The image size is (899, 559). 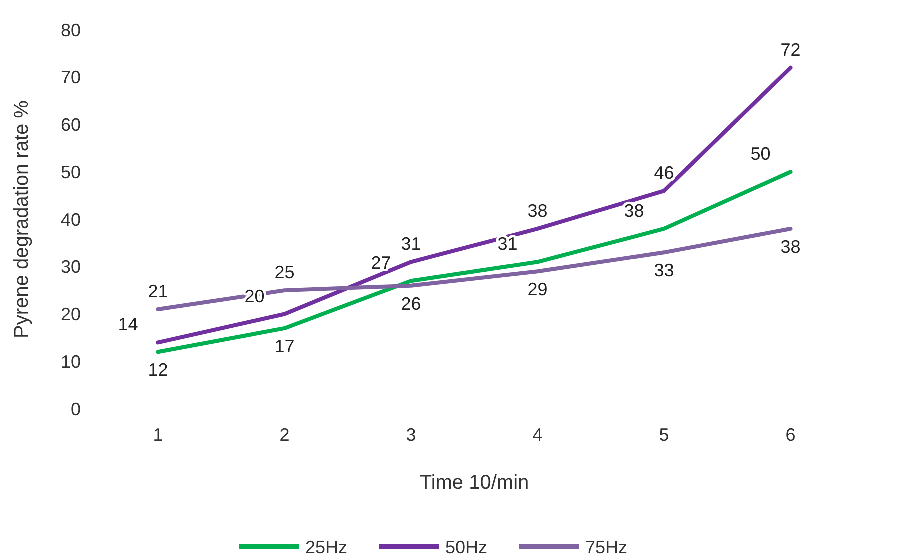 What do you see at coordinates (664, 435) in the screenshot?
I see `x-tick-label: 5` at bounding box center [664, 435].